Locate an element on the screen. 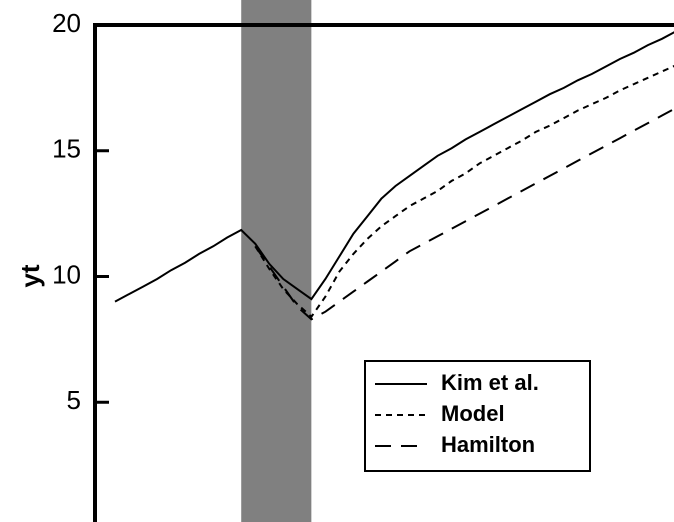 This screenshot has width=674, height=522. legend-label: Hamilton is located at coordinates (488, 444).